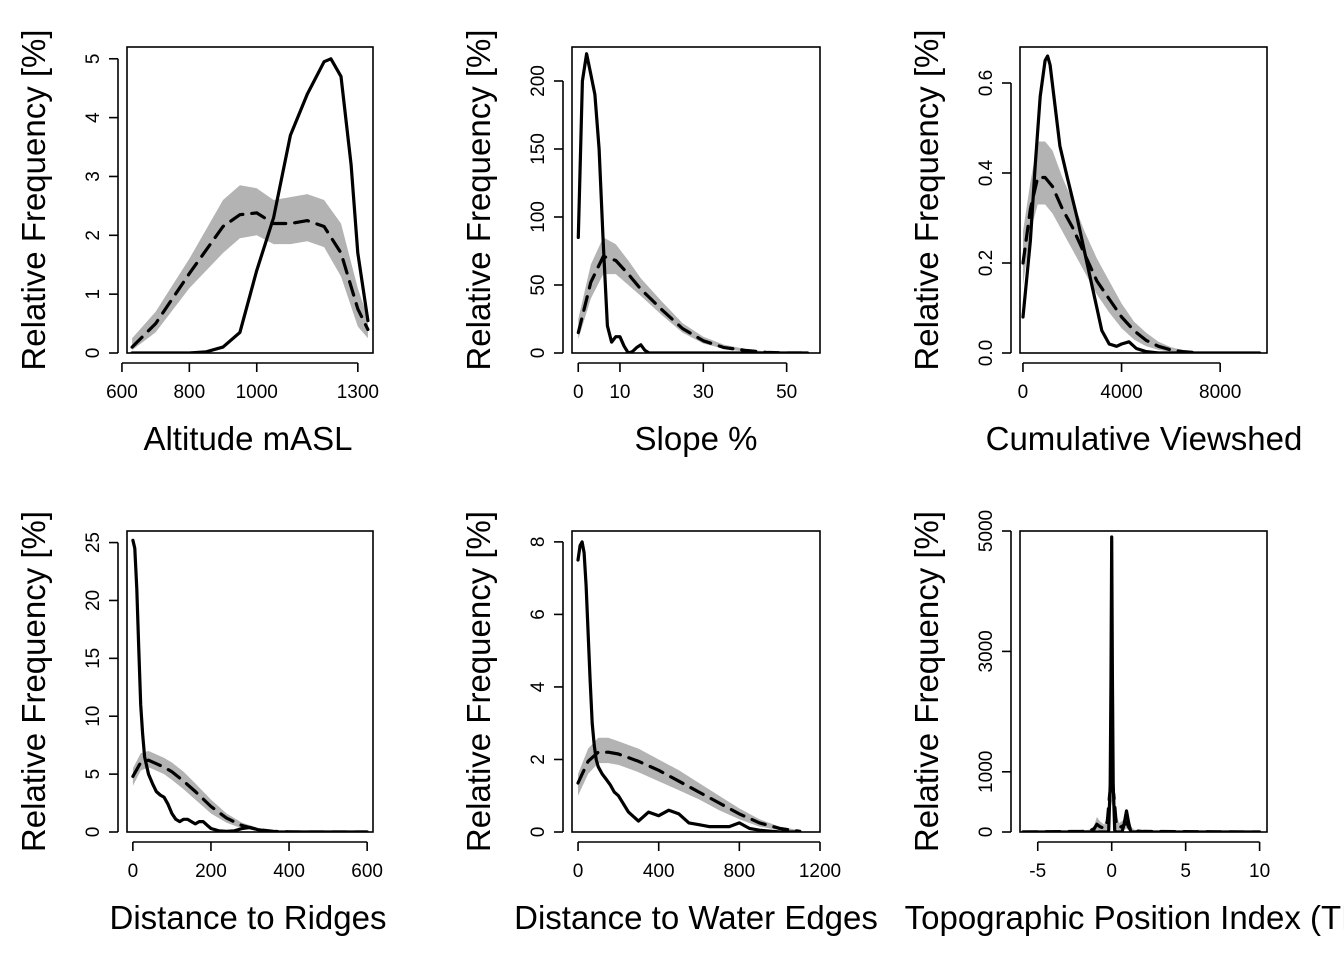  What do you see at coordinates (538, 217) in the screenshot?
I see `y-tick-label: 100` at bounding box center [538, 217].